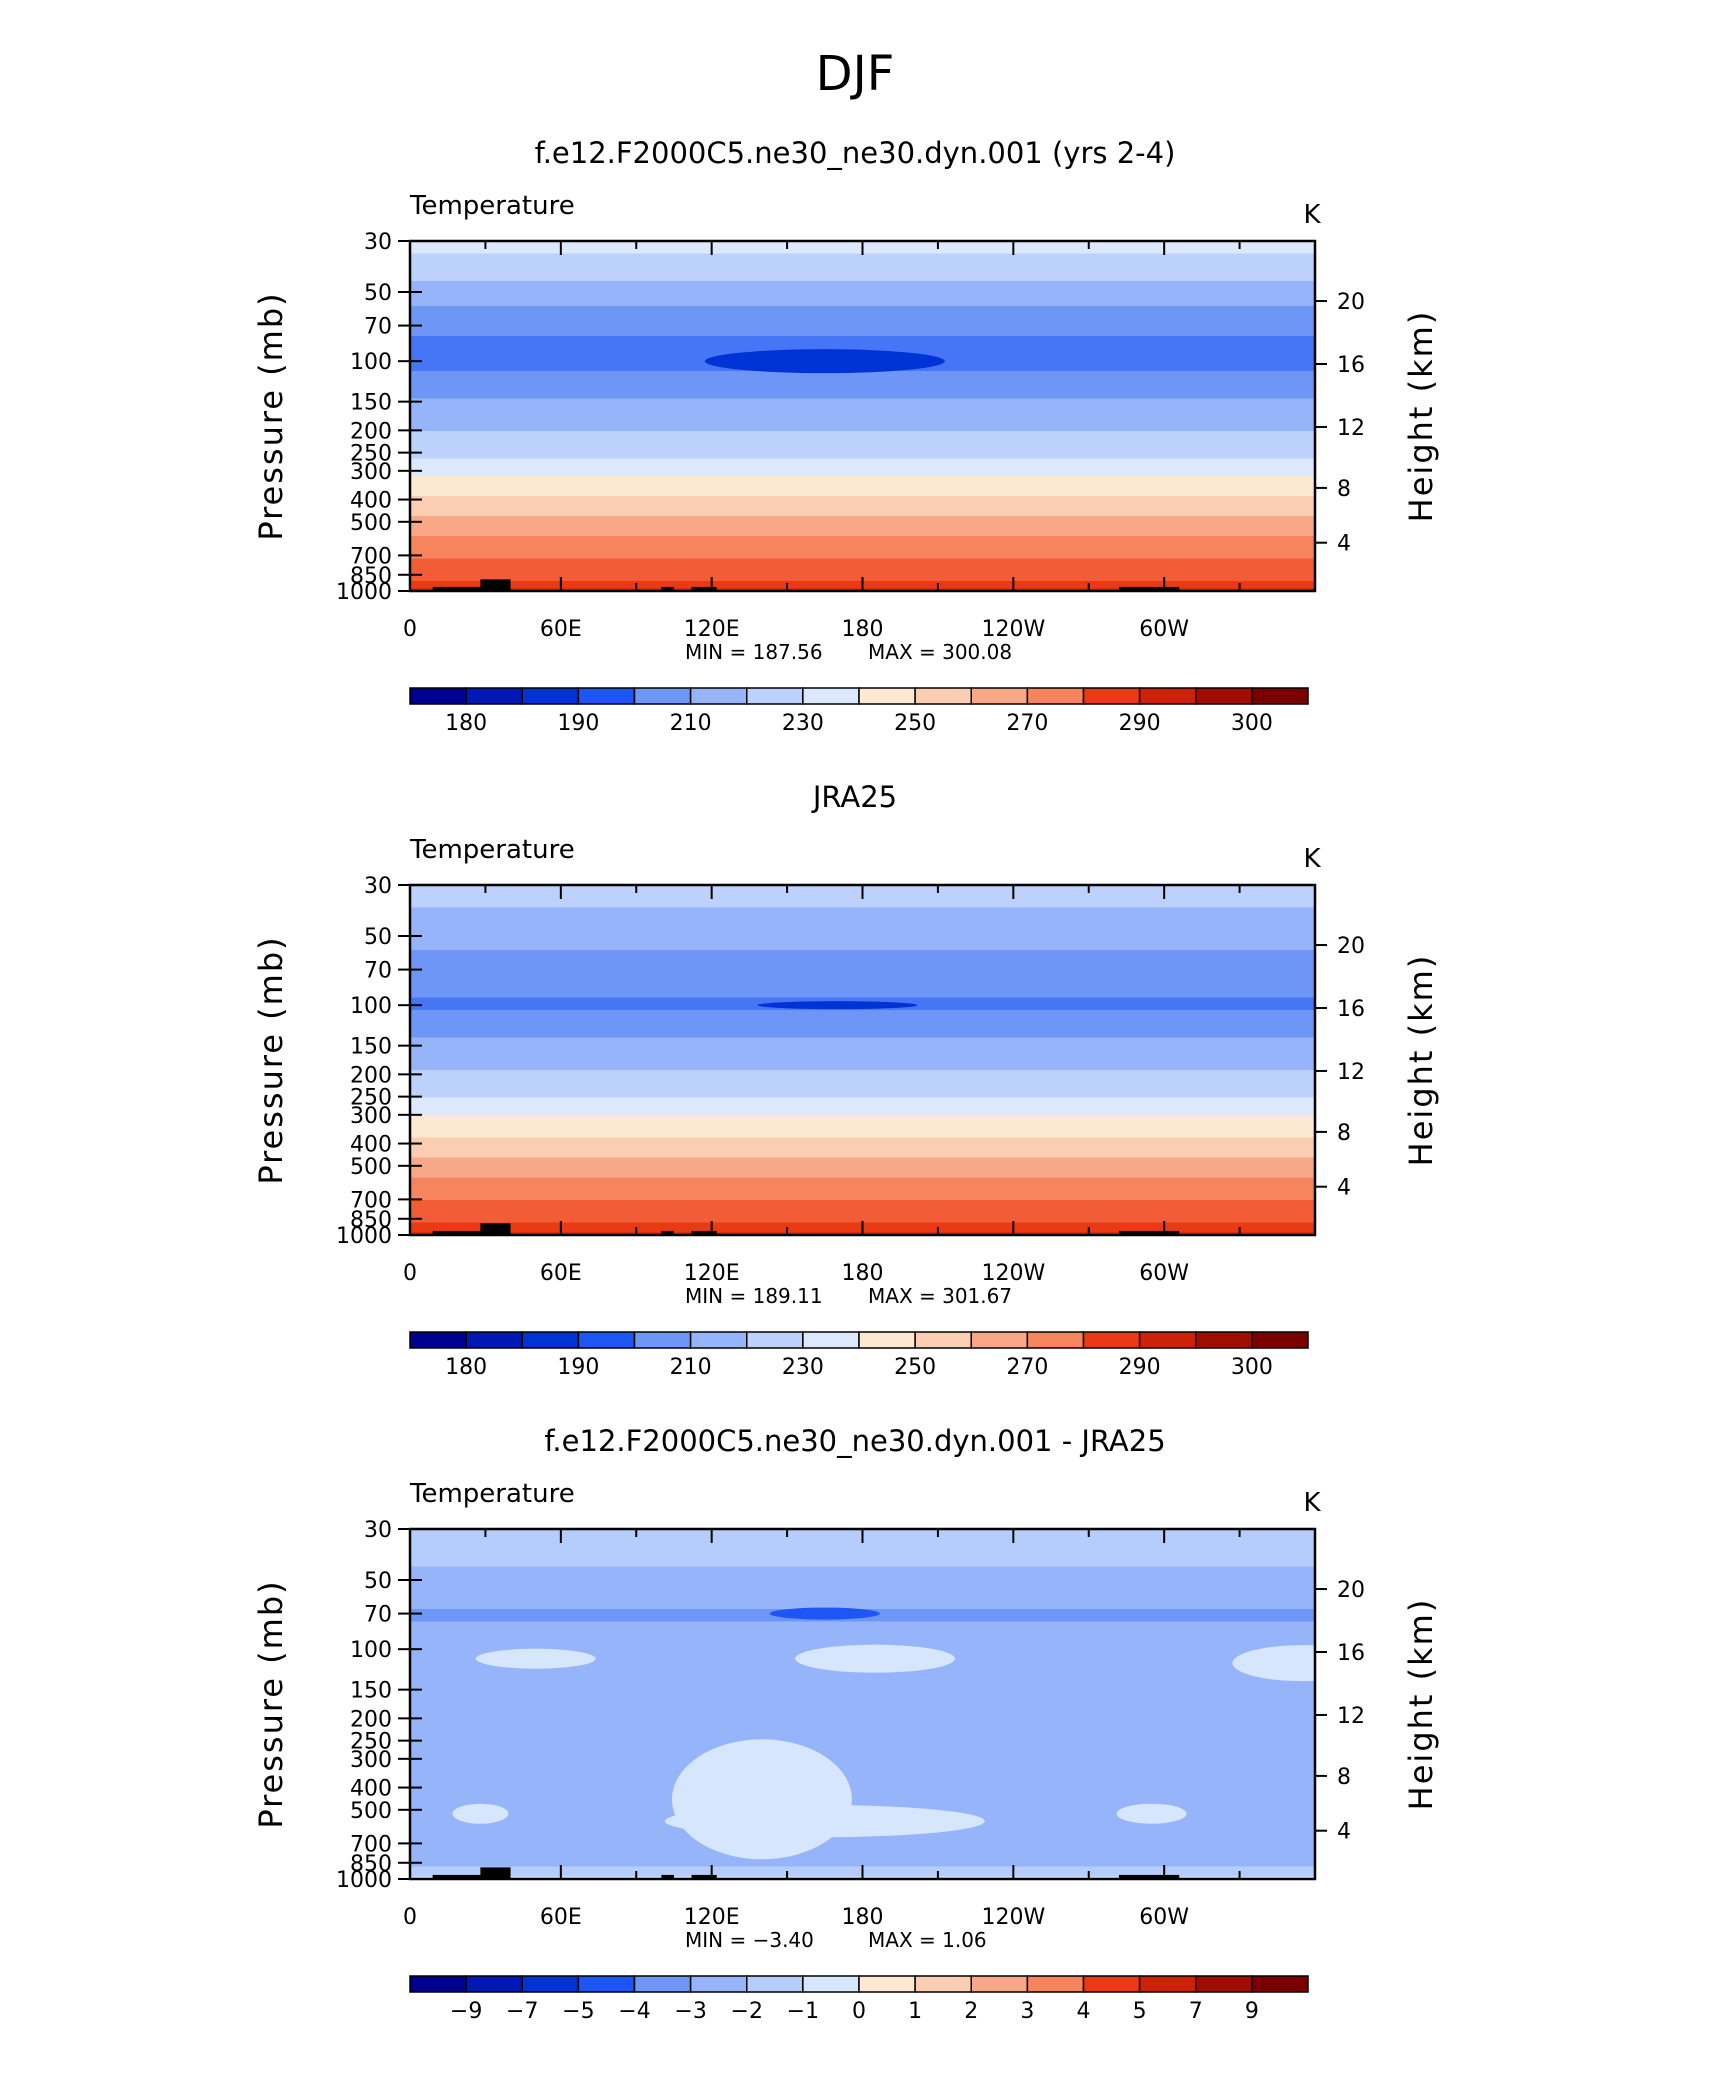 This screenshot has height=2074, width=1710. I want to click on max-label: MAX = 300.08, so click(940, 652).